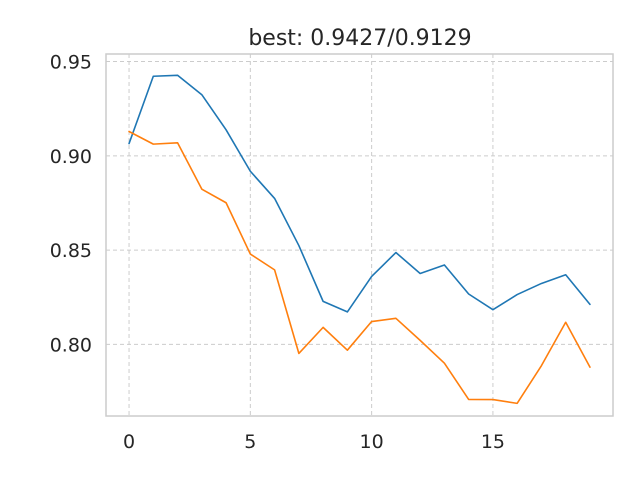  What do you see at coordinates (250, 442) in the screenshot?
I see `x-tick-label: 5` at bounding box center [250, 442].